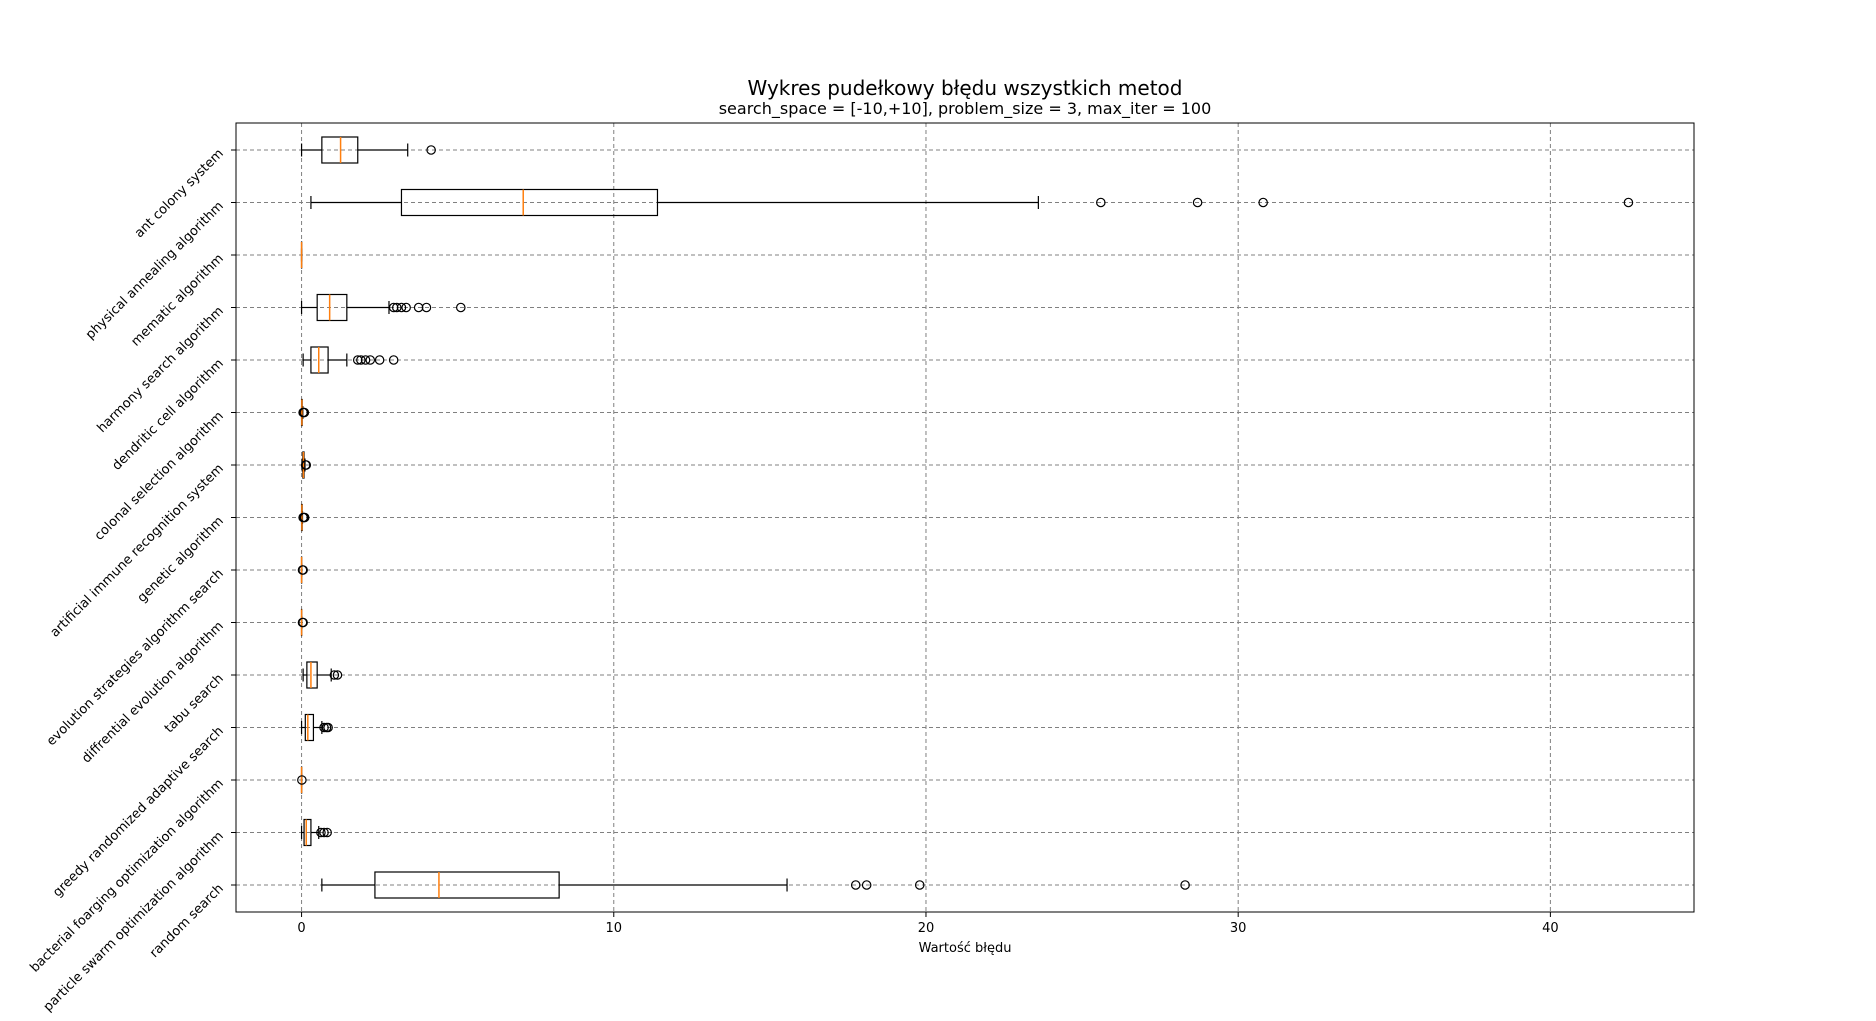 This screenshot has height=1021, width=1876. I want to click on y-tick-label: ant colony system, so click(179, 193).